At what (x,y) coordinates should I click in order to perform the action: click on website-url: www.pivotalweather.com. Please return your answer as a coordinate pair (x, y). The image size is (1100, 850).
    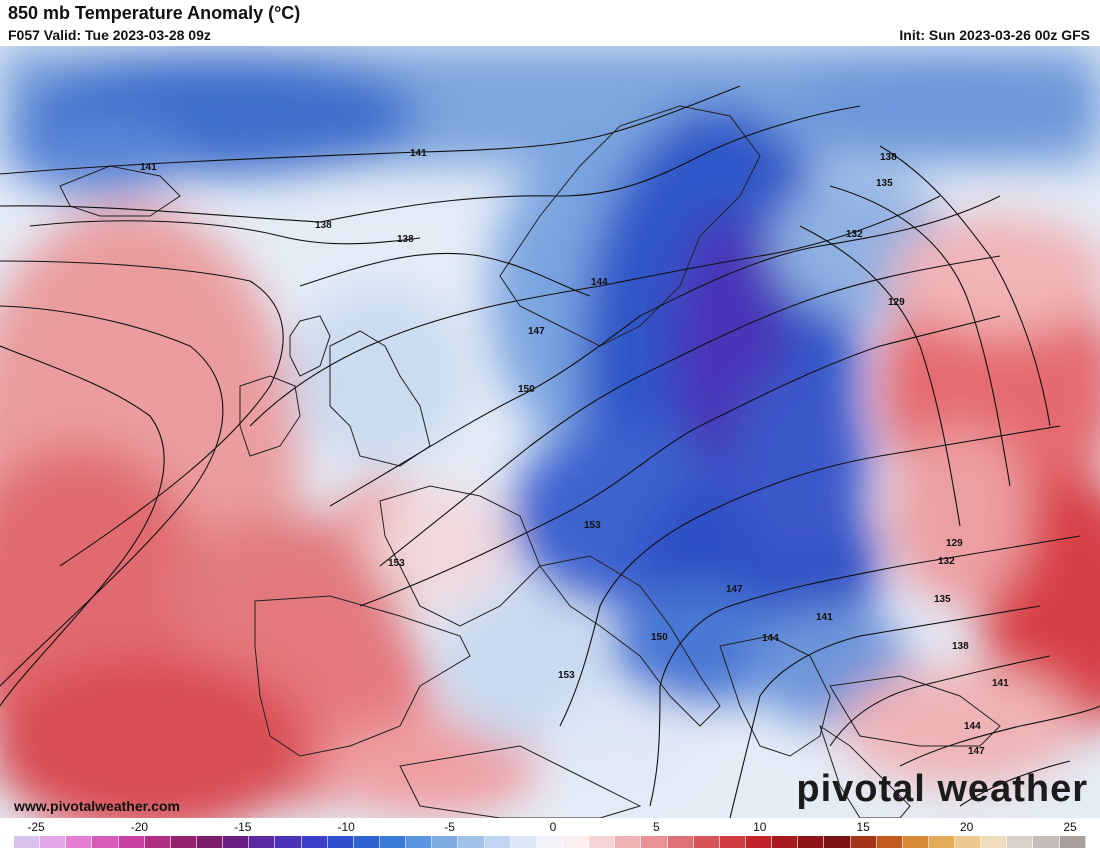
    Looking at the image, I should click on (97, 806).